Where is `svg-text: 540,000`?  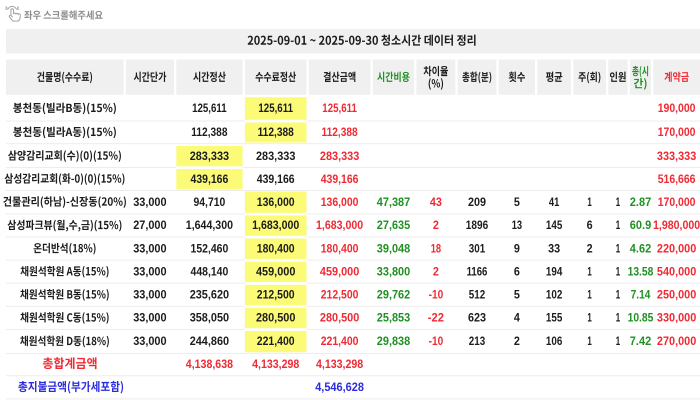 svg-text: 540,000 is located at coordinates (676, 271).